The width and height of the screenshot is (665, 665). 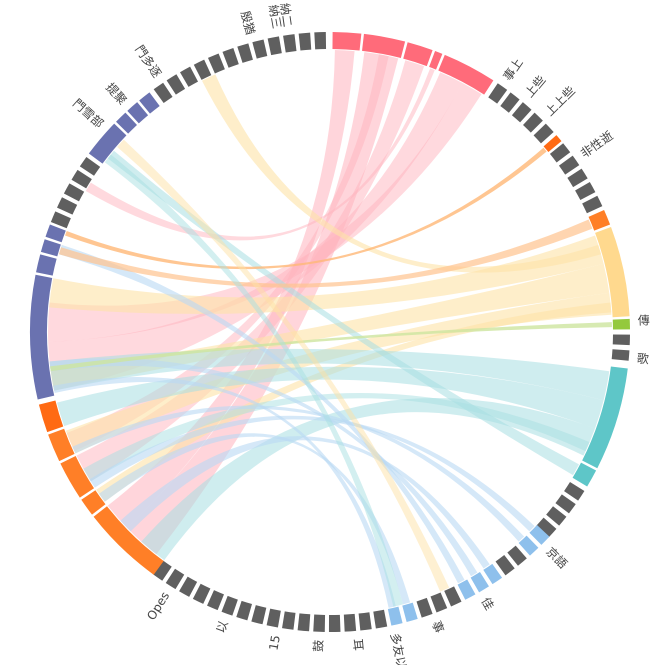 I want to click on node-label-3: 納二, so click(x=285, y=15).